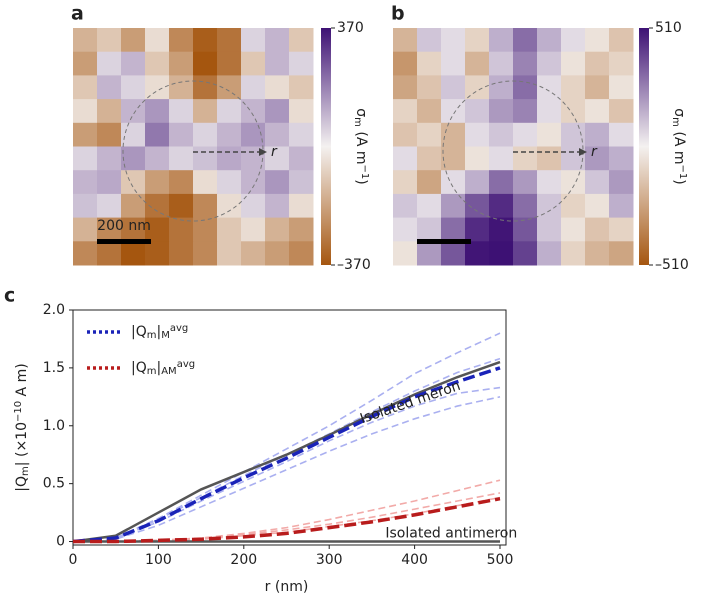  I want to click on label-part: ), so click(679, 181).